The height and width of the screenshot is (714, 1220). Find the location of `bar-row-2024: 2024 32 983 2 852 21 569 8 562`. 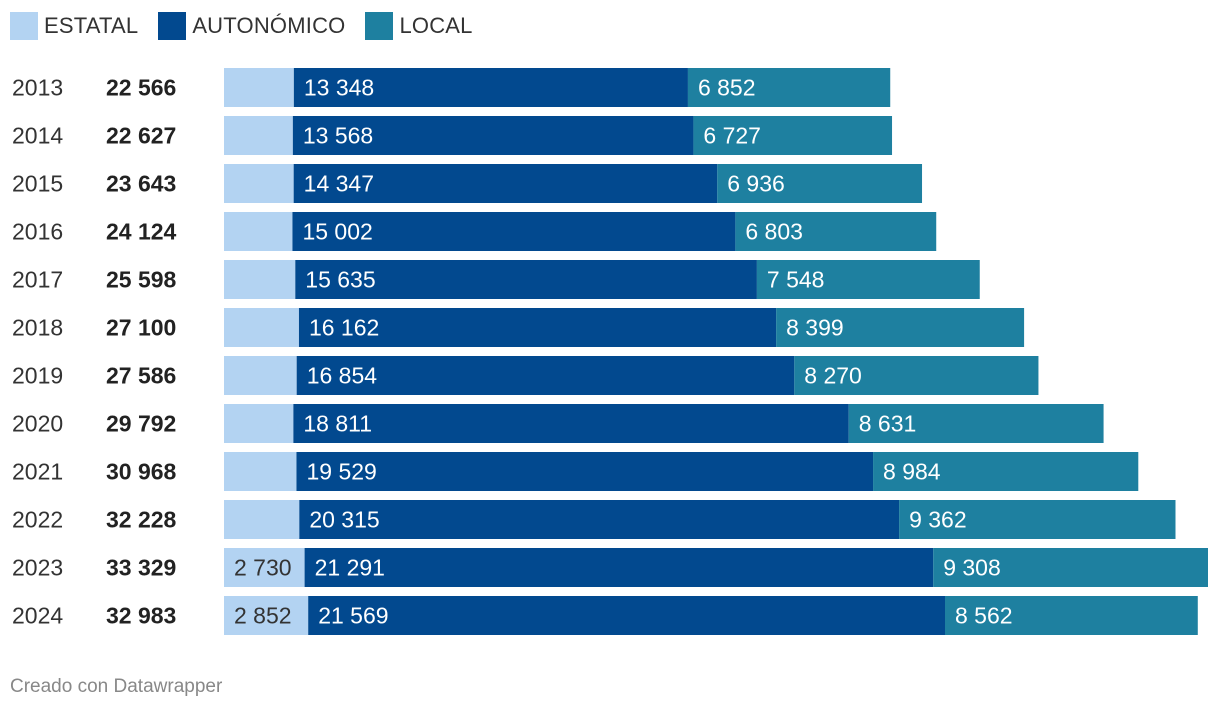

bar-row-2024: 2024 32 983 2 852 21 569 8 562 is located at coordinates (605, 615).